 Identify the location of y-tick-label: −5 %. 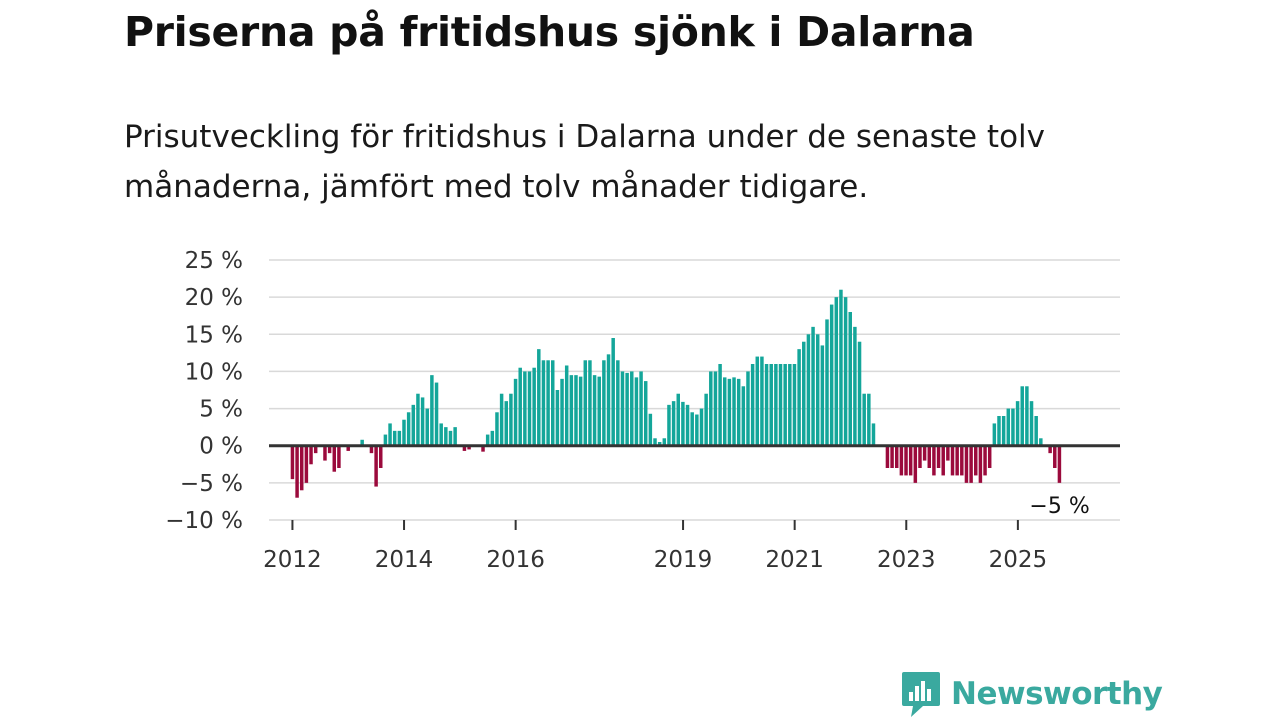
(211, 484).